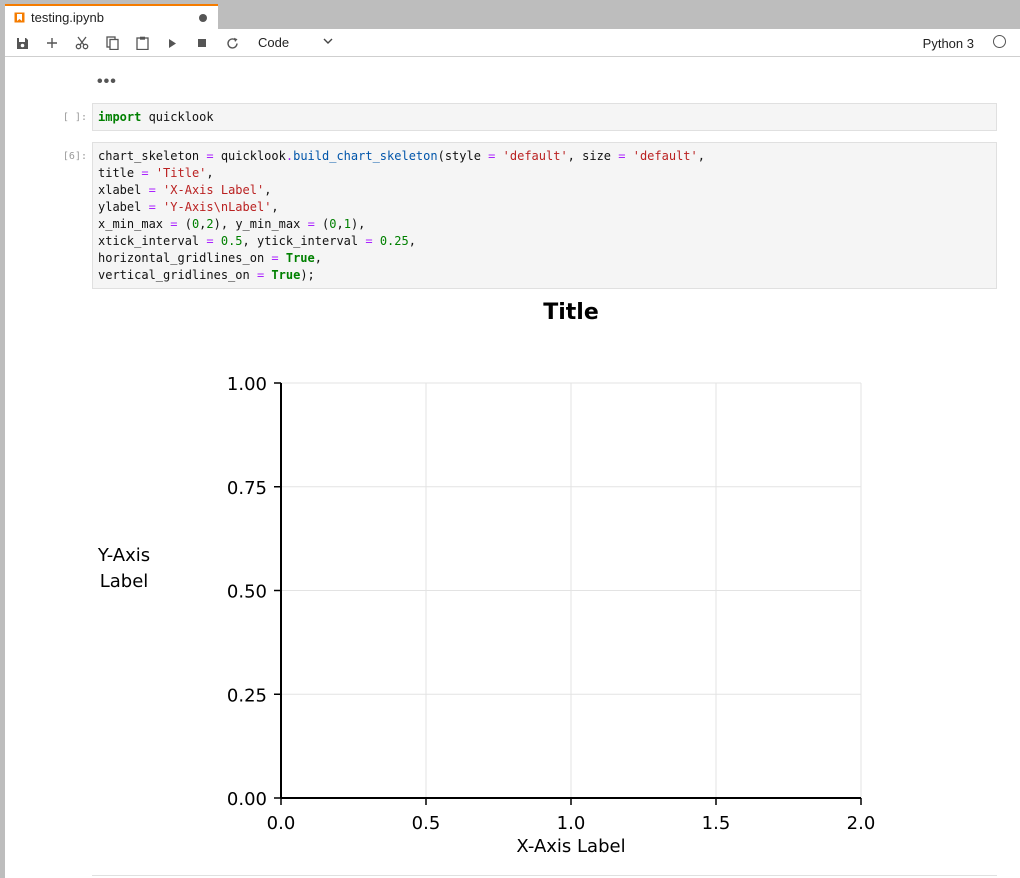 The image size is (1020, 878). What do you see at coordinates (123, 555) in the screenshot?
I see `y-axis-label-line: Y-Axis` at bounding box center [123, 555].